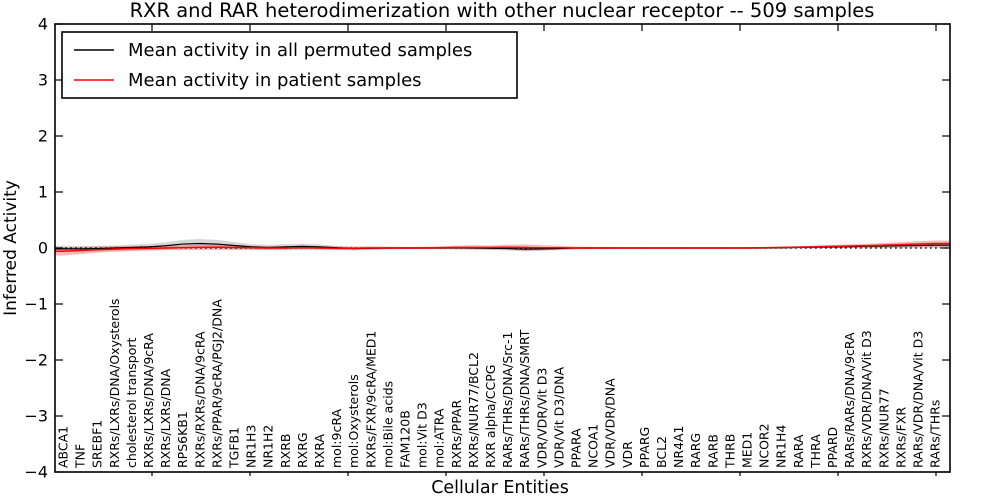 The width and height of the screenshot is (1000, 504). I want to click on x-tick-label: RARs/VDR/DNA/Vit D3, so click(918, 399).